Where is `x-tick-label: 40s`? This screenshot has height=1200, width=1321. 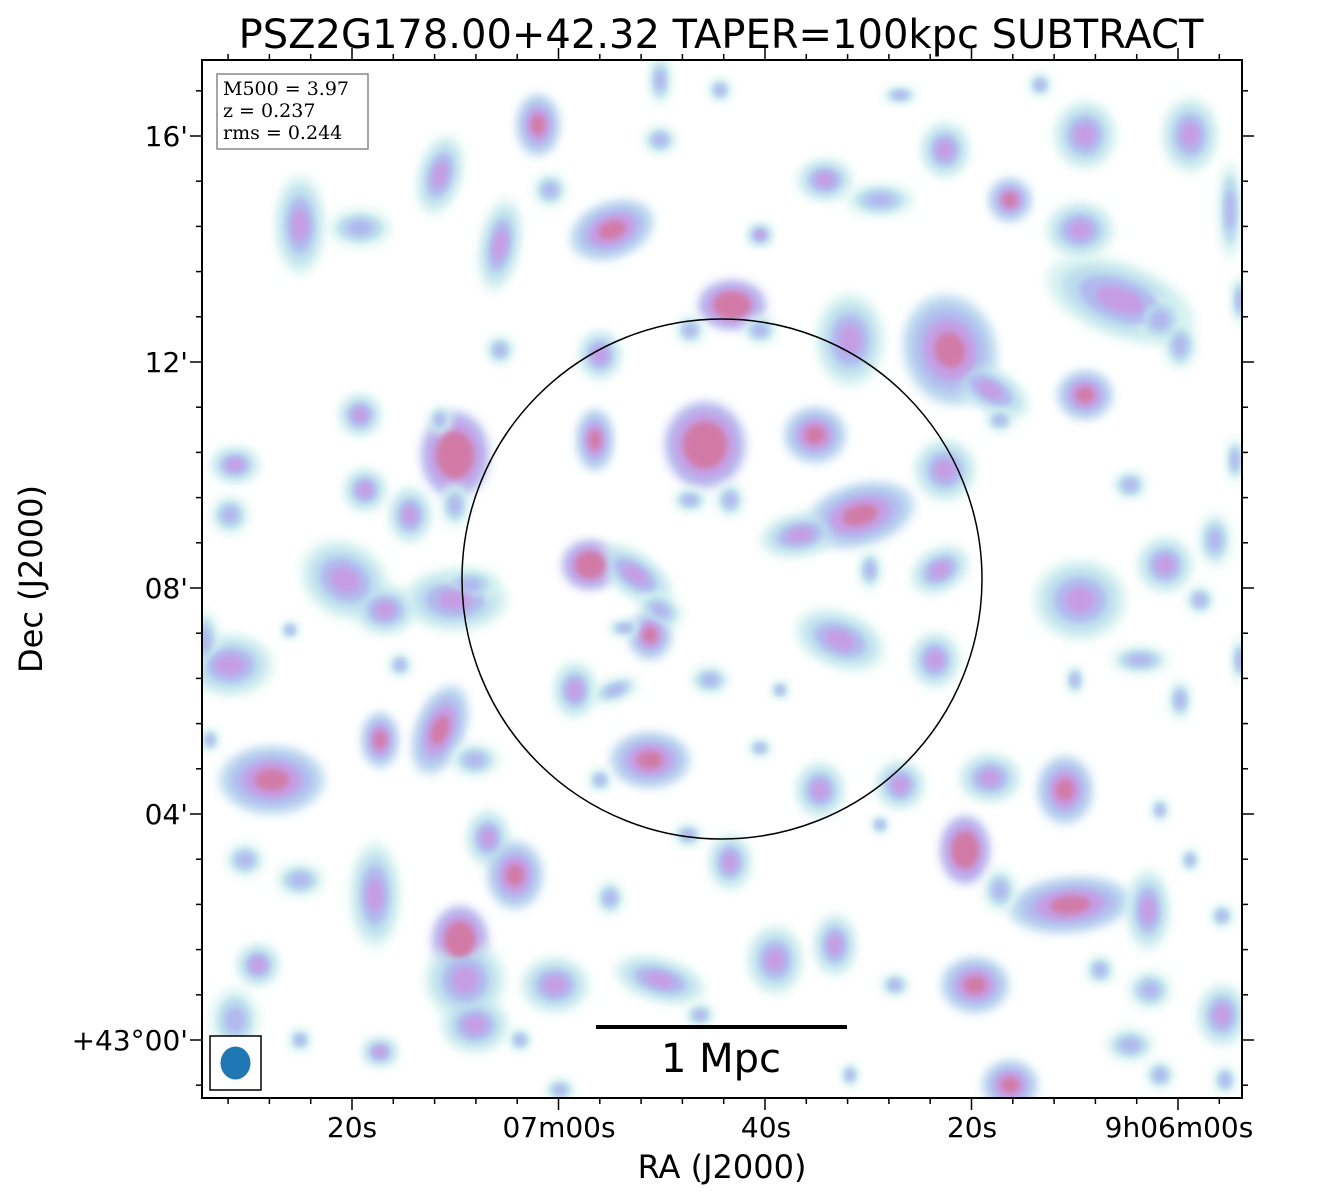 x-tick-label: 40s is located at coordinates (766, 1127).